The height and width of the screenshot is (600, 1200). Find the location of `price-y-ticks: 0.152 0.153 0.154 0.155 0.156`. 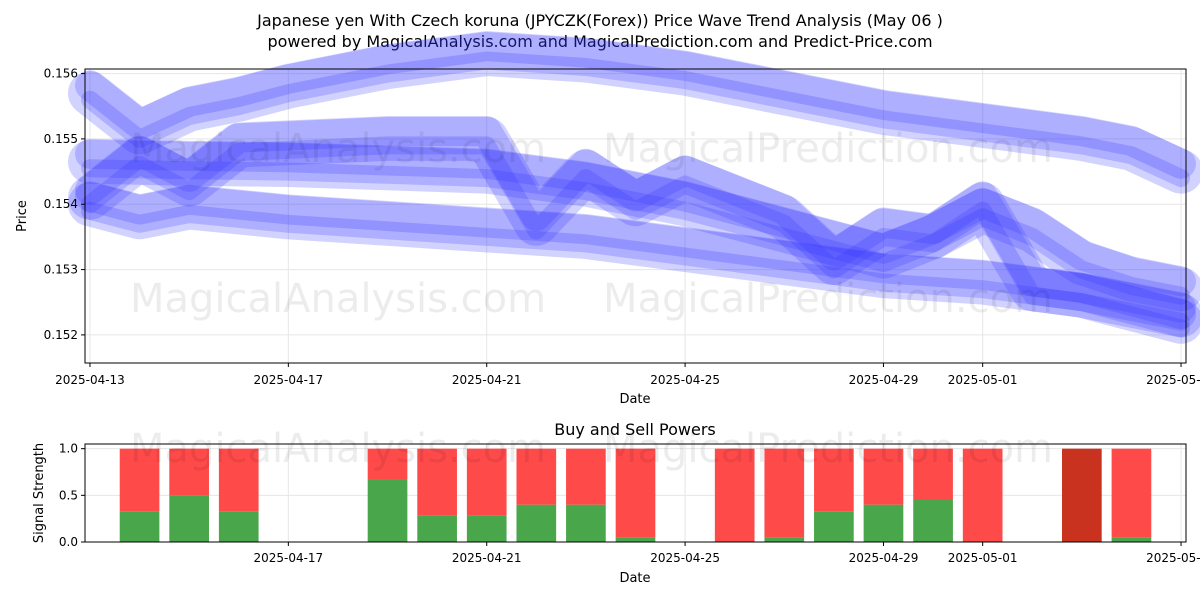

price-y-ticks: 0.152 0.153 0.154 0.155 0.156 is located at coordinates (64, 204).